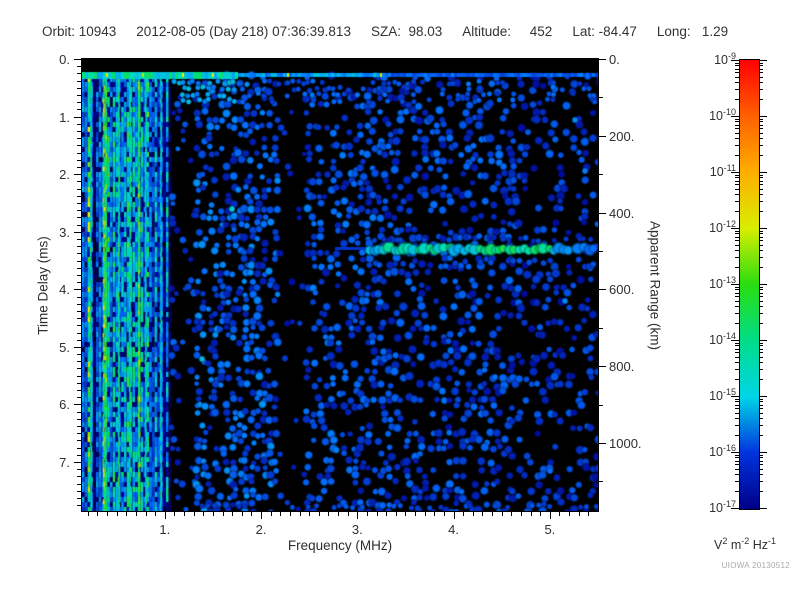  What do you see at coordinates (745, 544) in the screenshot?
I see `colorbar-unit-label: V2 m-2 Hz-1` at bounding box center [745, 544].